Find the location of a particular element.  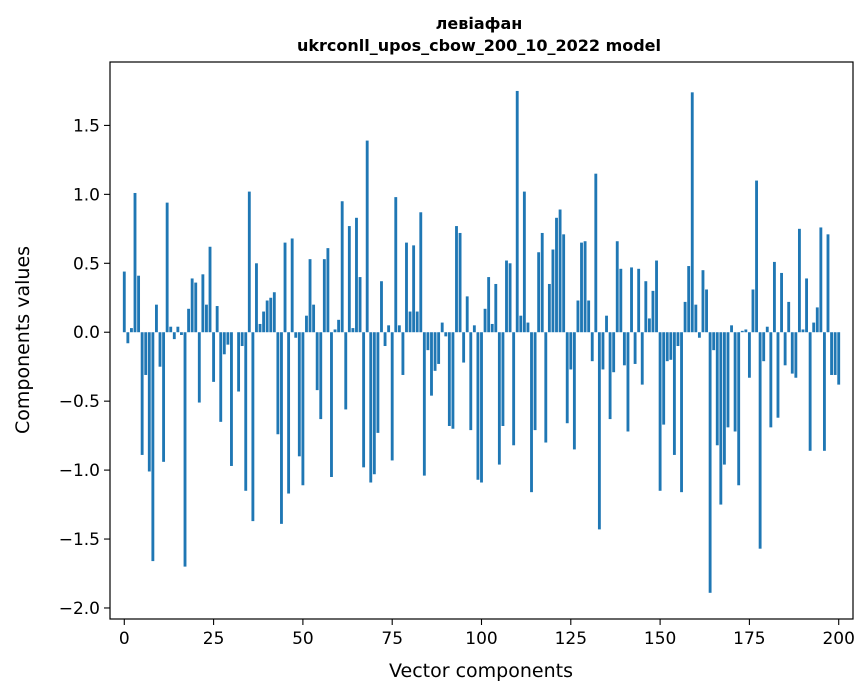

y-tick-label: −1.5 is located at coordinates (79, 540).